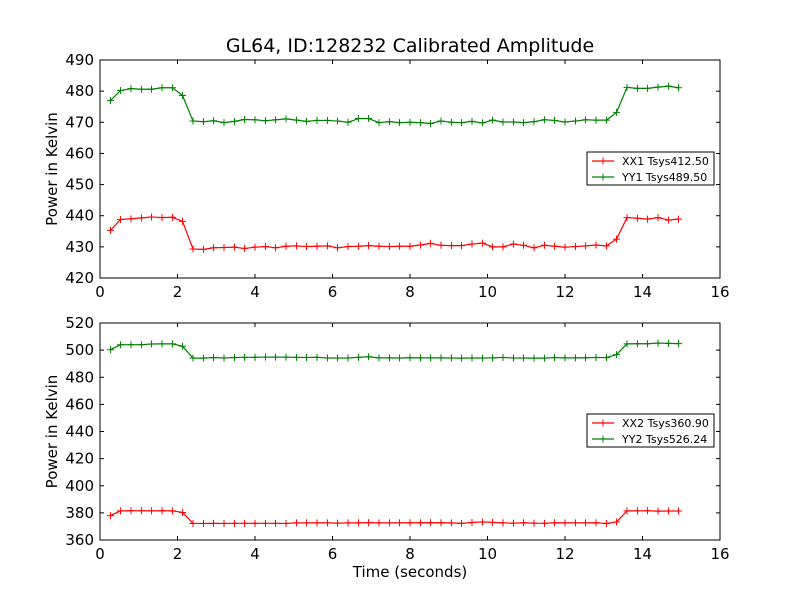 This screenshot has height=600, width=800. I want to click on x-tick-label: 4, so click(255, 292).